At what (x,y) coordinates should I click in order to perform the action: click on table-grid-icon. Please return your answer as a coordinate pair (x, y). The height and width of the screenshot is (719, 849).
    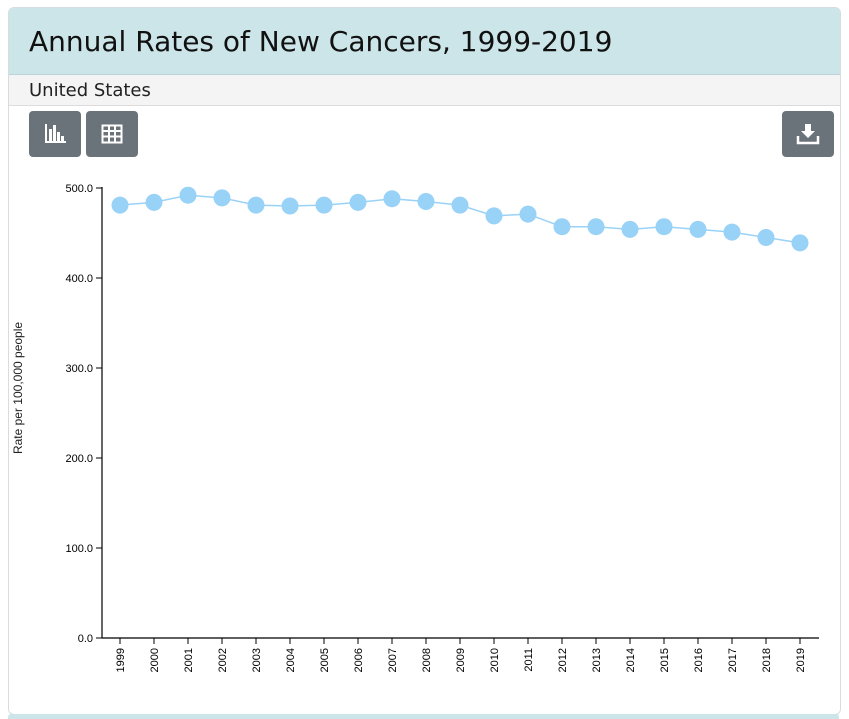
    Looking at the image, I should click on (112, 134).